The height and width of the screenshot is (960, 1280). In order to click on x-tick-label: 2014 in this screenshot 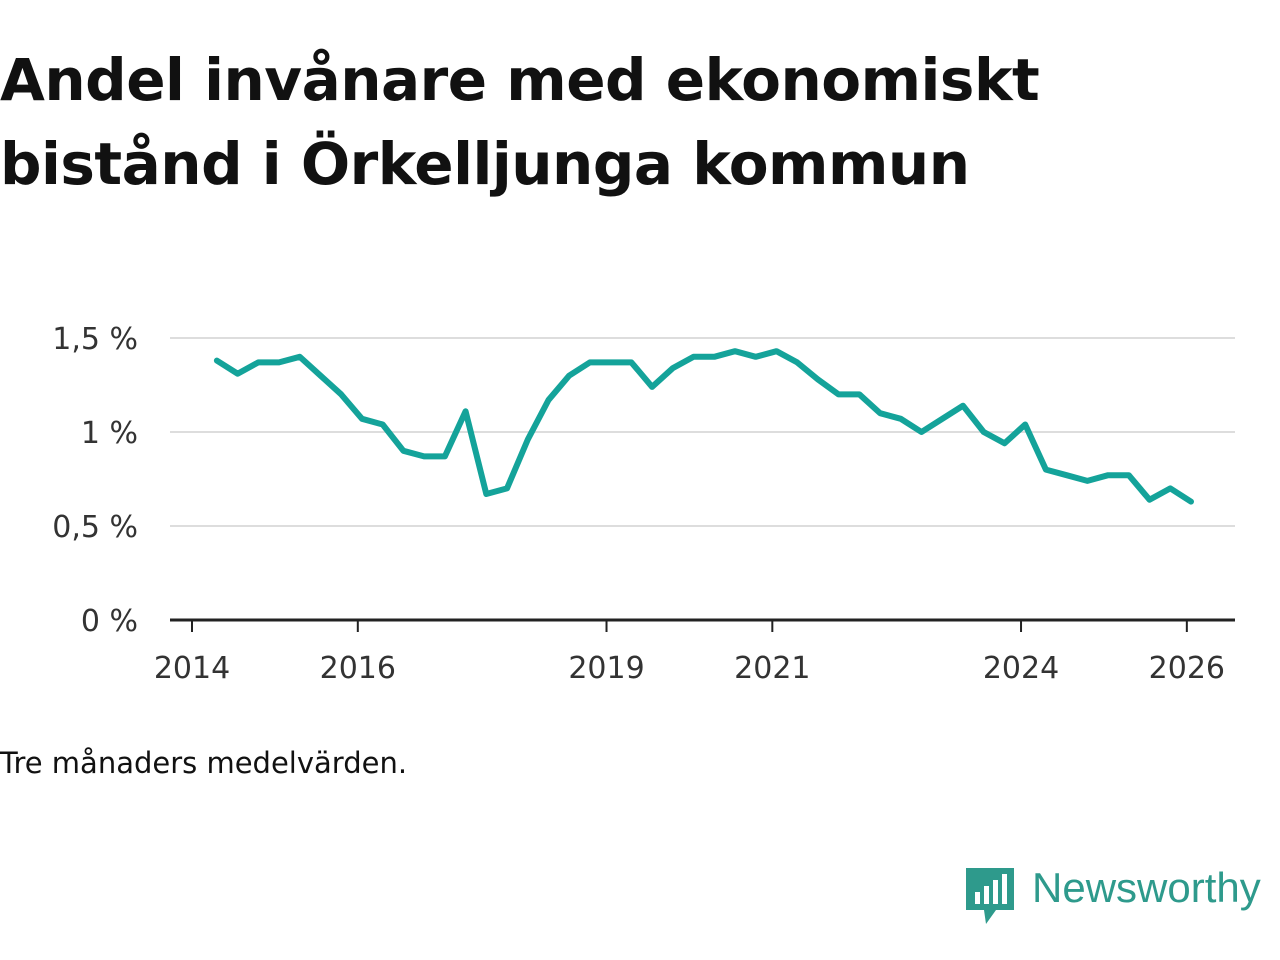, I will do `click(192, 668)`.